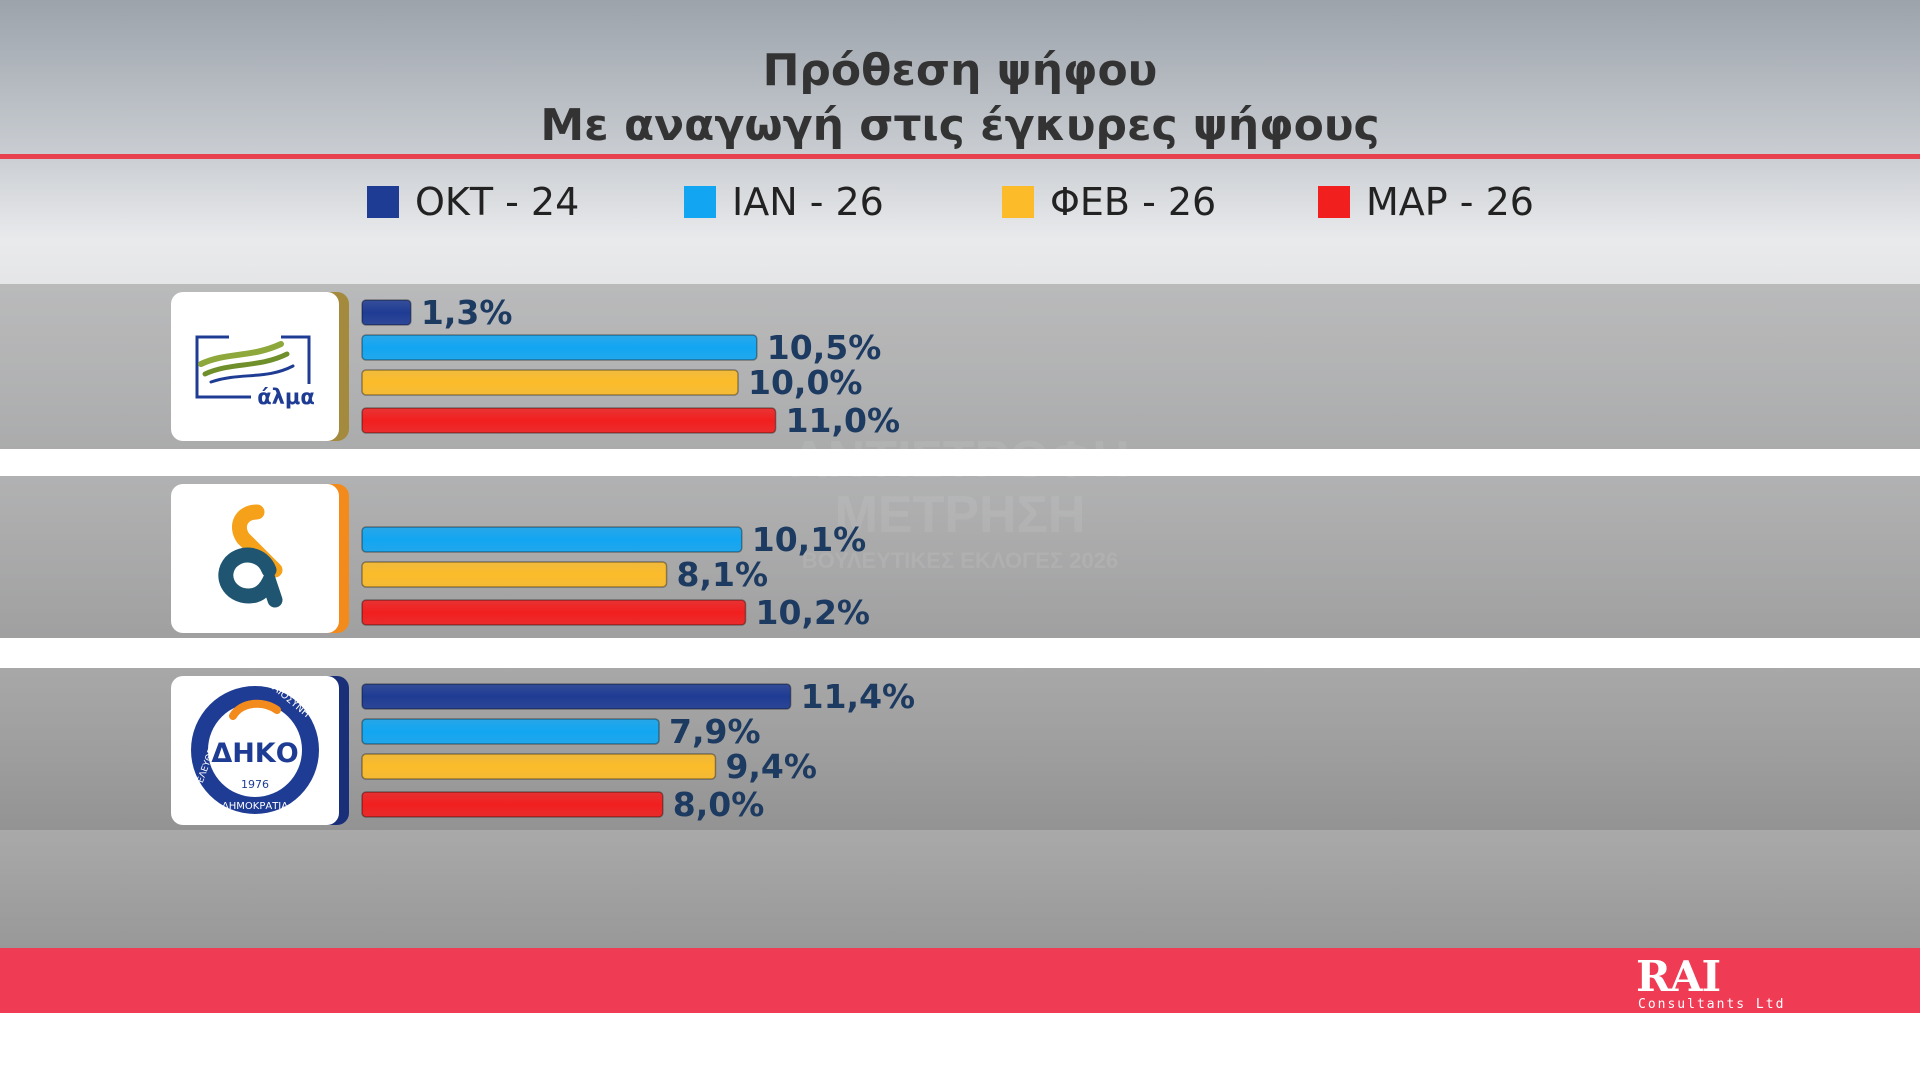 Image resolution: width=1920 pixels, height=1080 pixels. Describe the element at coordinates (805, 382) in the screenshot. I see `bar-value-label: 10,0%` at that location.